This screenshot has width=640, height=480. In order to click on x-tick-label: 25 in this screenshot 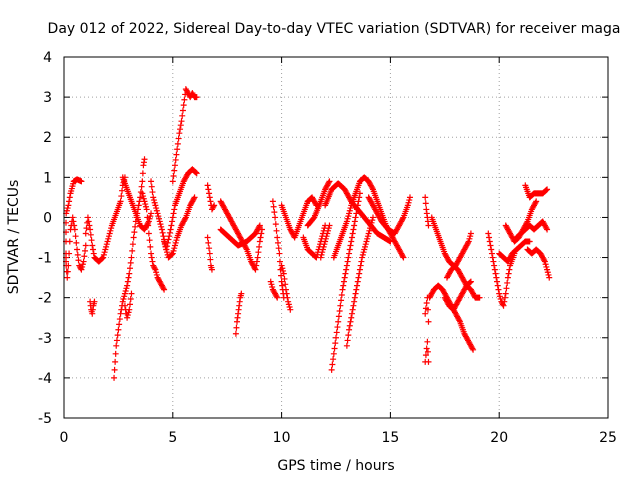, I will do `click(608, 438)`.